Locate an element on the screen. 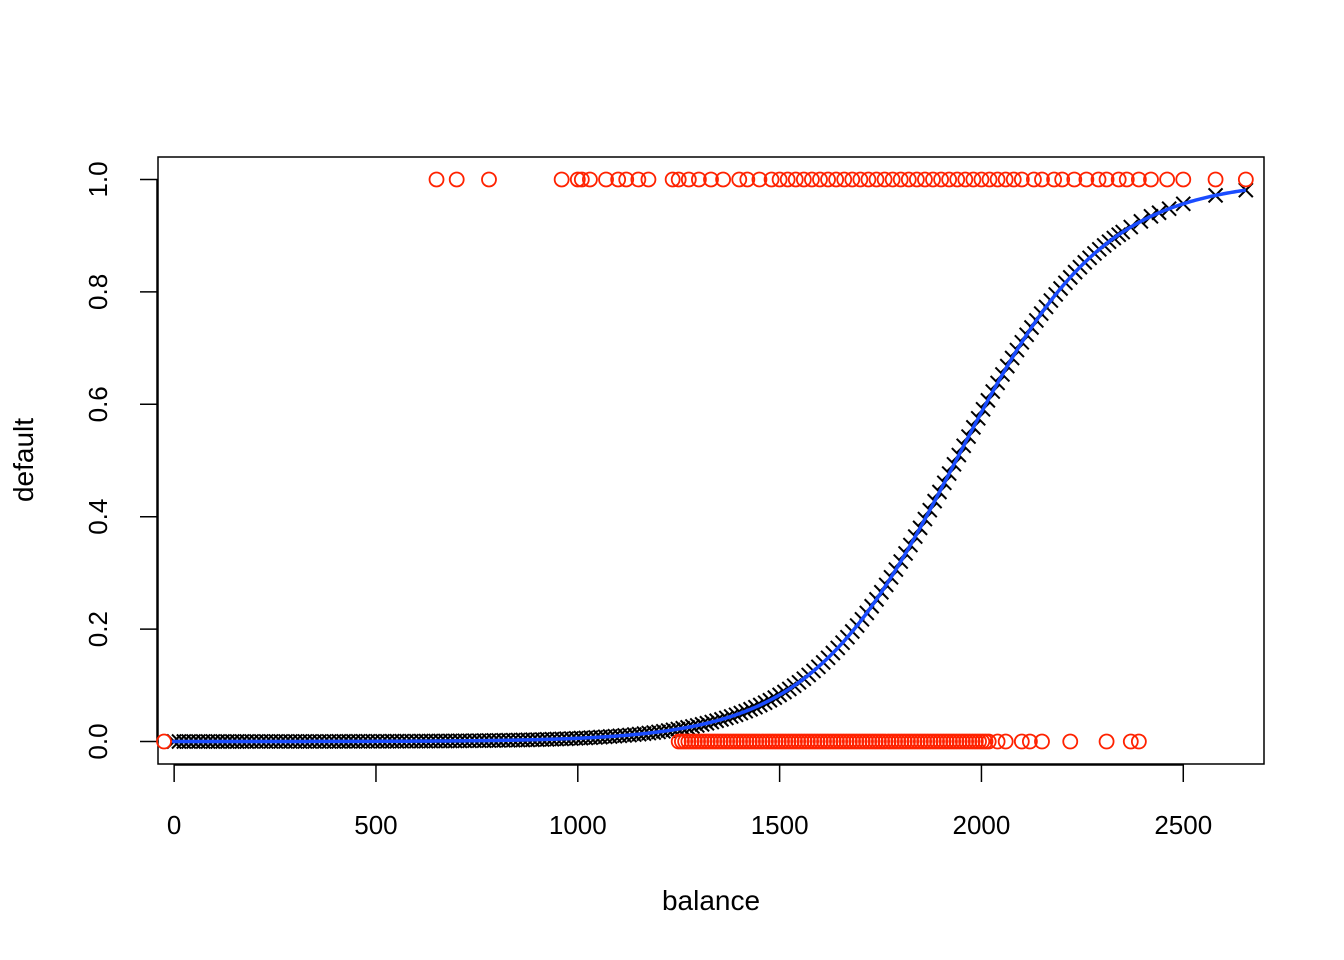  x-tick-label: 0 is located at coordinates (174, 825).